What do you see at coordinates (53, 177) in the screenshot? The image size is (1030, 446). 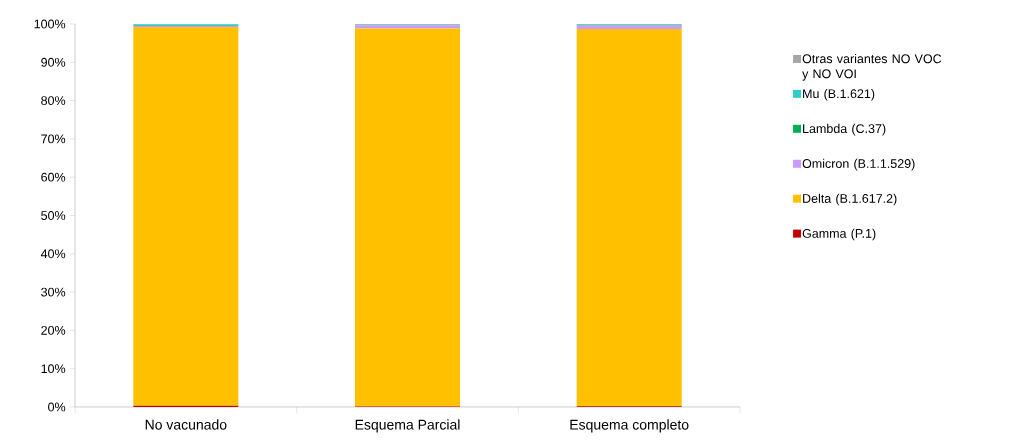 I see `y-tick-label: 60%` at bounding box center [53, 177].